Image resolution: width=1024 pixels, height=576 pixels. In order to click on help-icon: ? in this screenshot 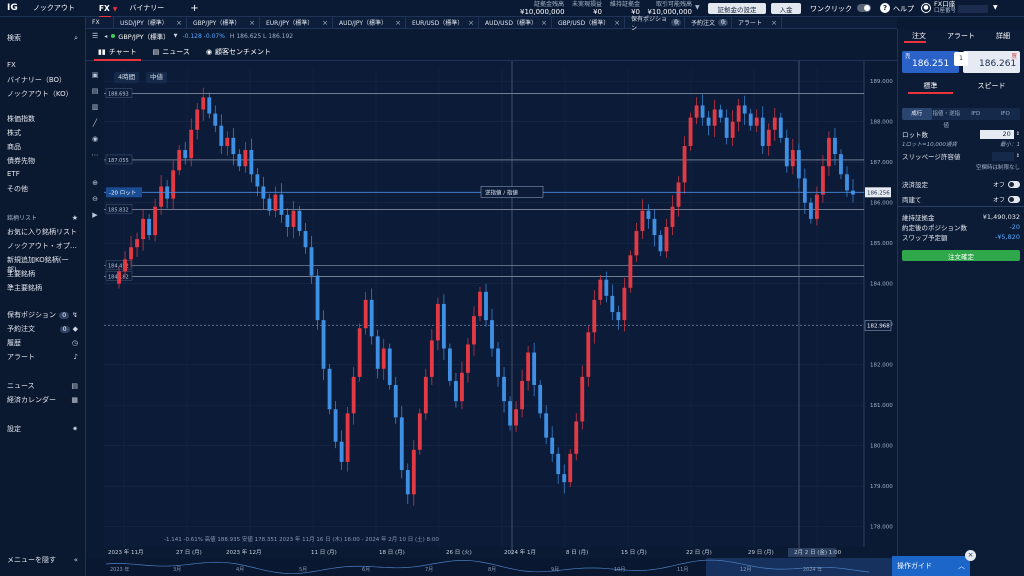, I will do `click(885, 8)`.